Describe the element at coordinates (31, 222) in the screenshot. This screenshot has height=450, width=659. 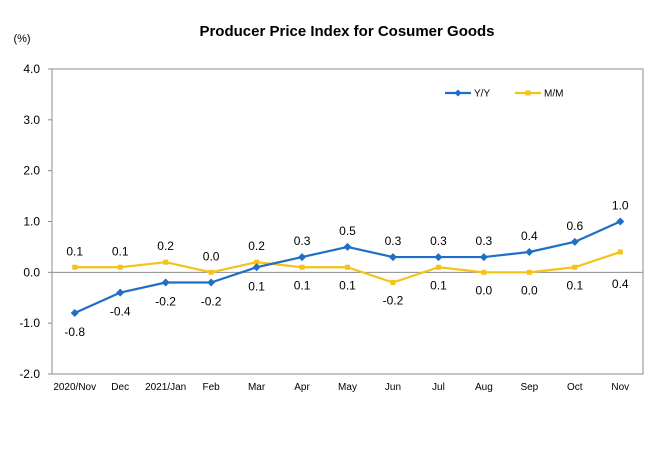
I see `y-tick-label: 1.0` at that location.